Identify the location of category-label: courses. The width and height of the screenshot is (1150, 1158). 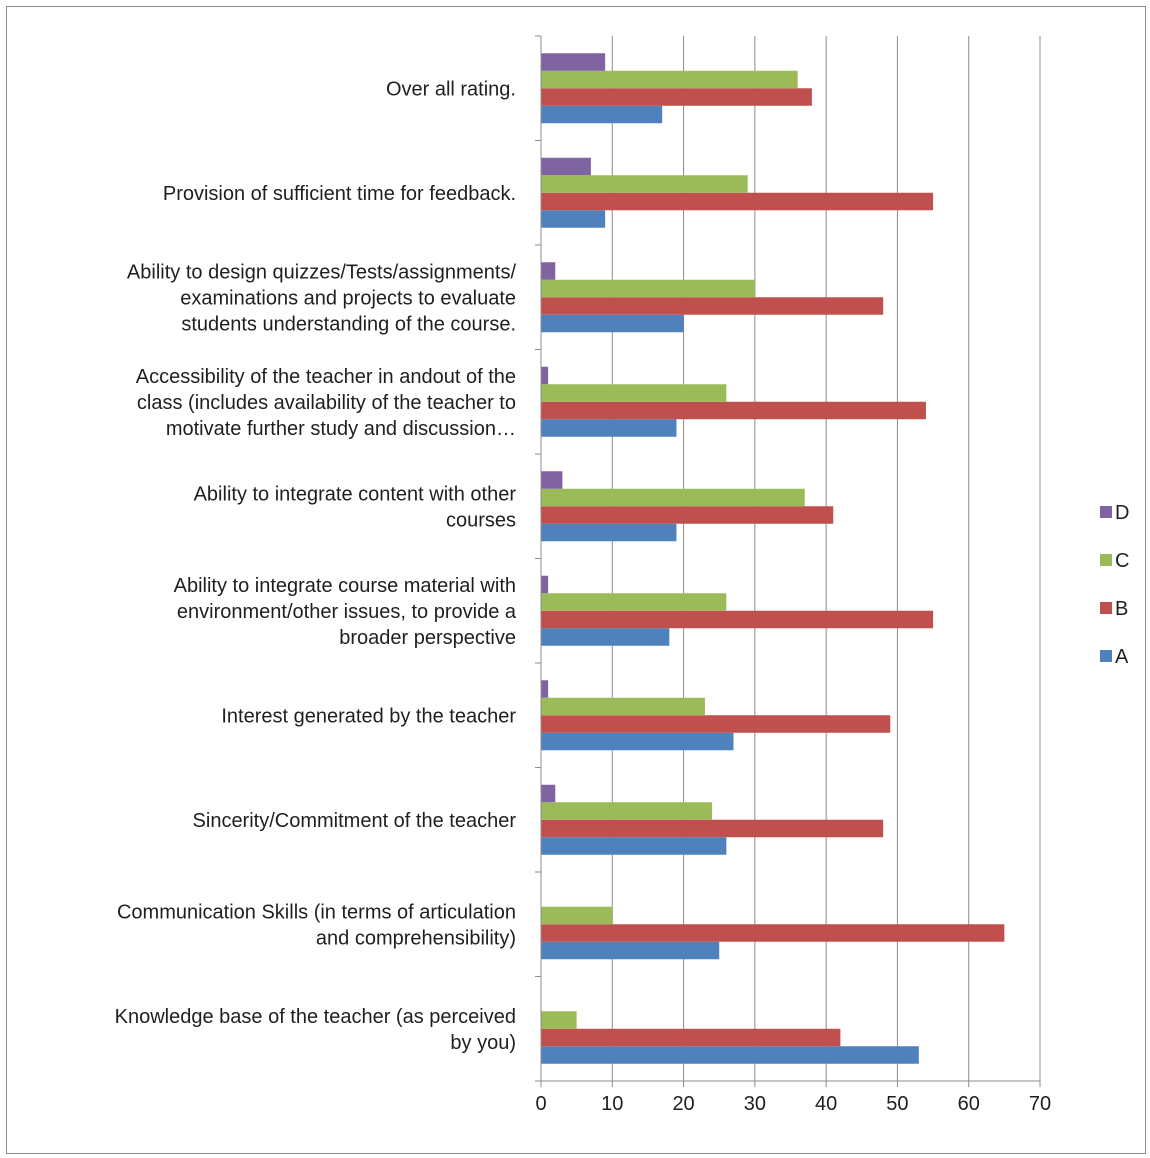
(481, 520).